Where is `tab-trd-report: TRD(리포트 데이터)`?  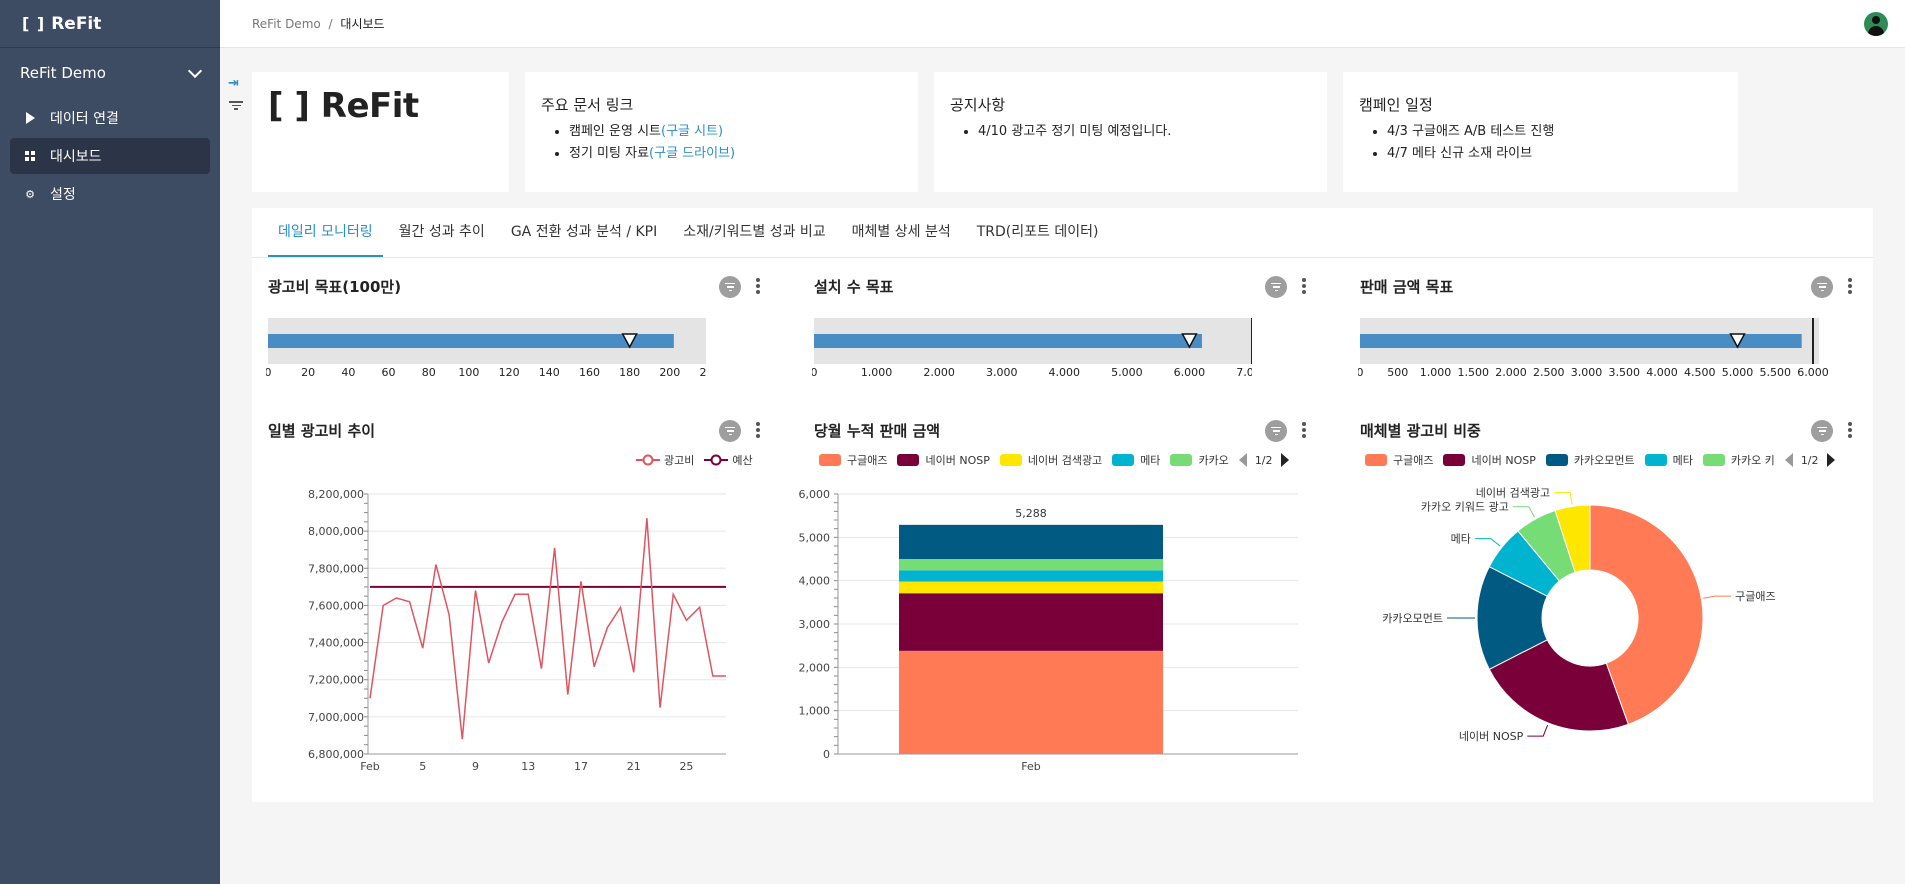 tab-trd-report: TRD(리포트 데이터) is located at coordinates (1037, 232).